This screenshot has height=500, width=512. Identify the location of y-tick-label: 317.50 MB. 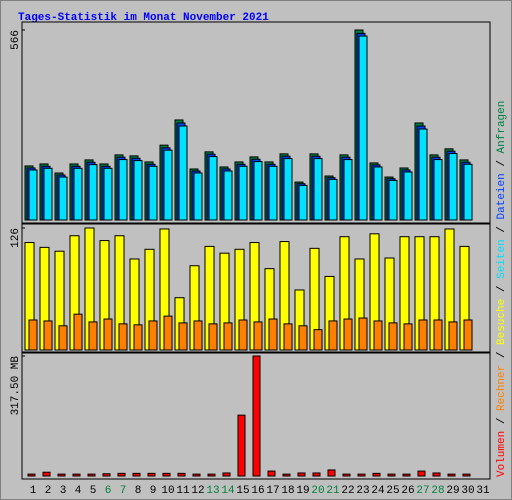
(16, 386).